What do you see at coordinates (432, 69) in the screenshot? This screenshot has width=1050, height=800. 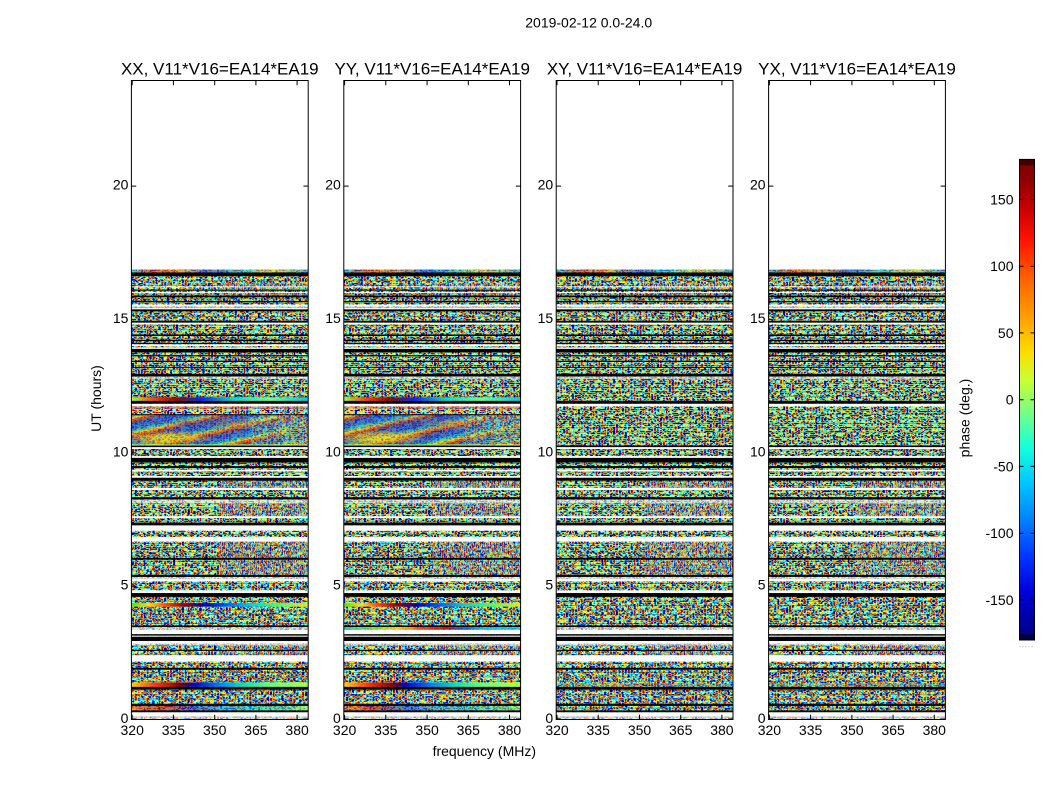 I see `svg-text: YY, V11*V16=EA14*EA19` at bounding box center [432, 69].